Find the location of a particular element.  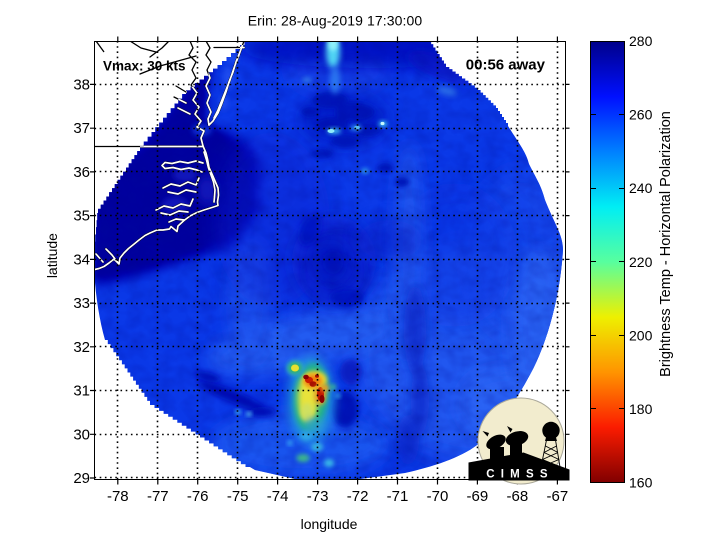

svg-text: -67 is located at coordinates (558, 496).